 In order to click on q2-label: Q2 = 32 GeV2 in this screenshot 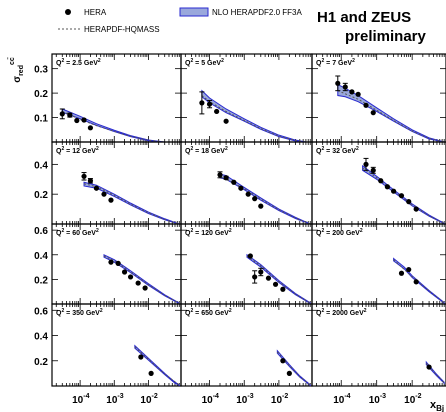, I will do `click(337, 150)`.